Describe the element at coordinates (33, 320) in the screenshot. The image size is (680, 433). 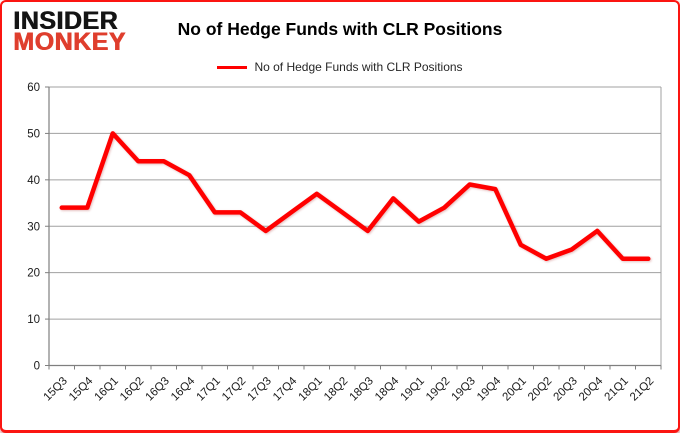
I see `y-axis-label: 10` at that location.